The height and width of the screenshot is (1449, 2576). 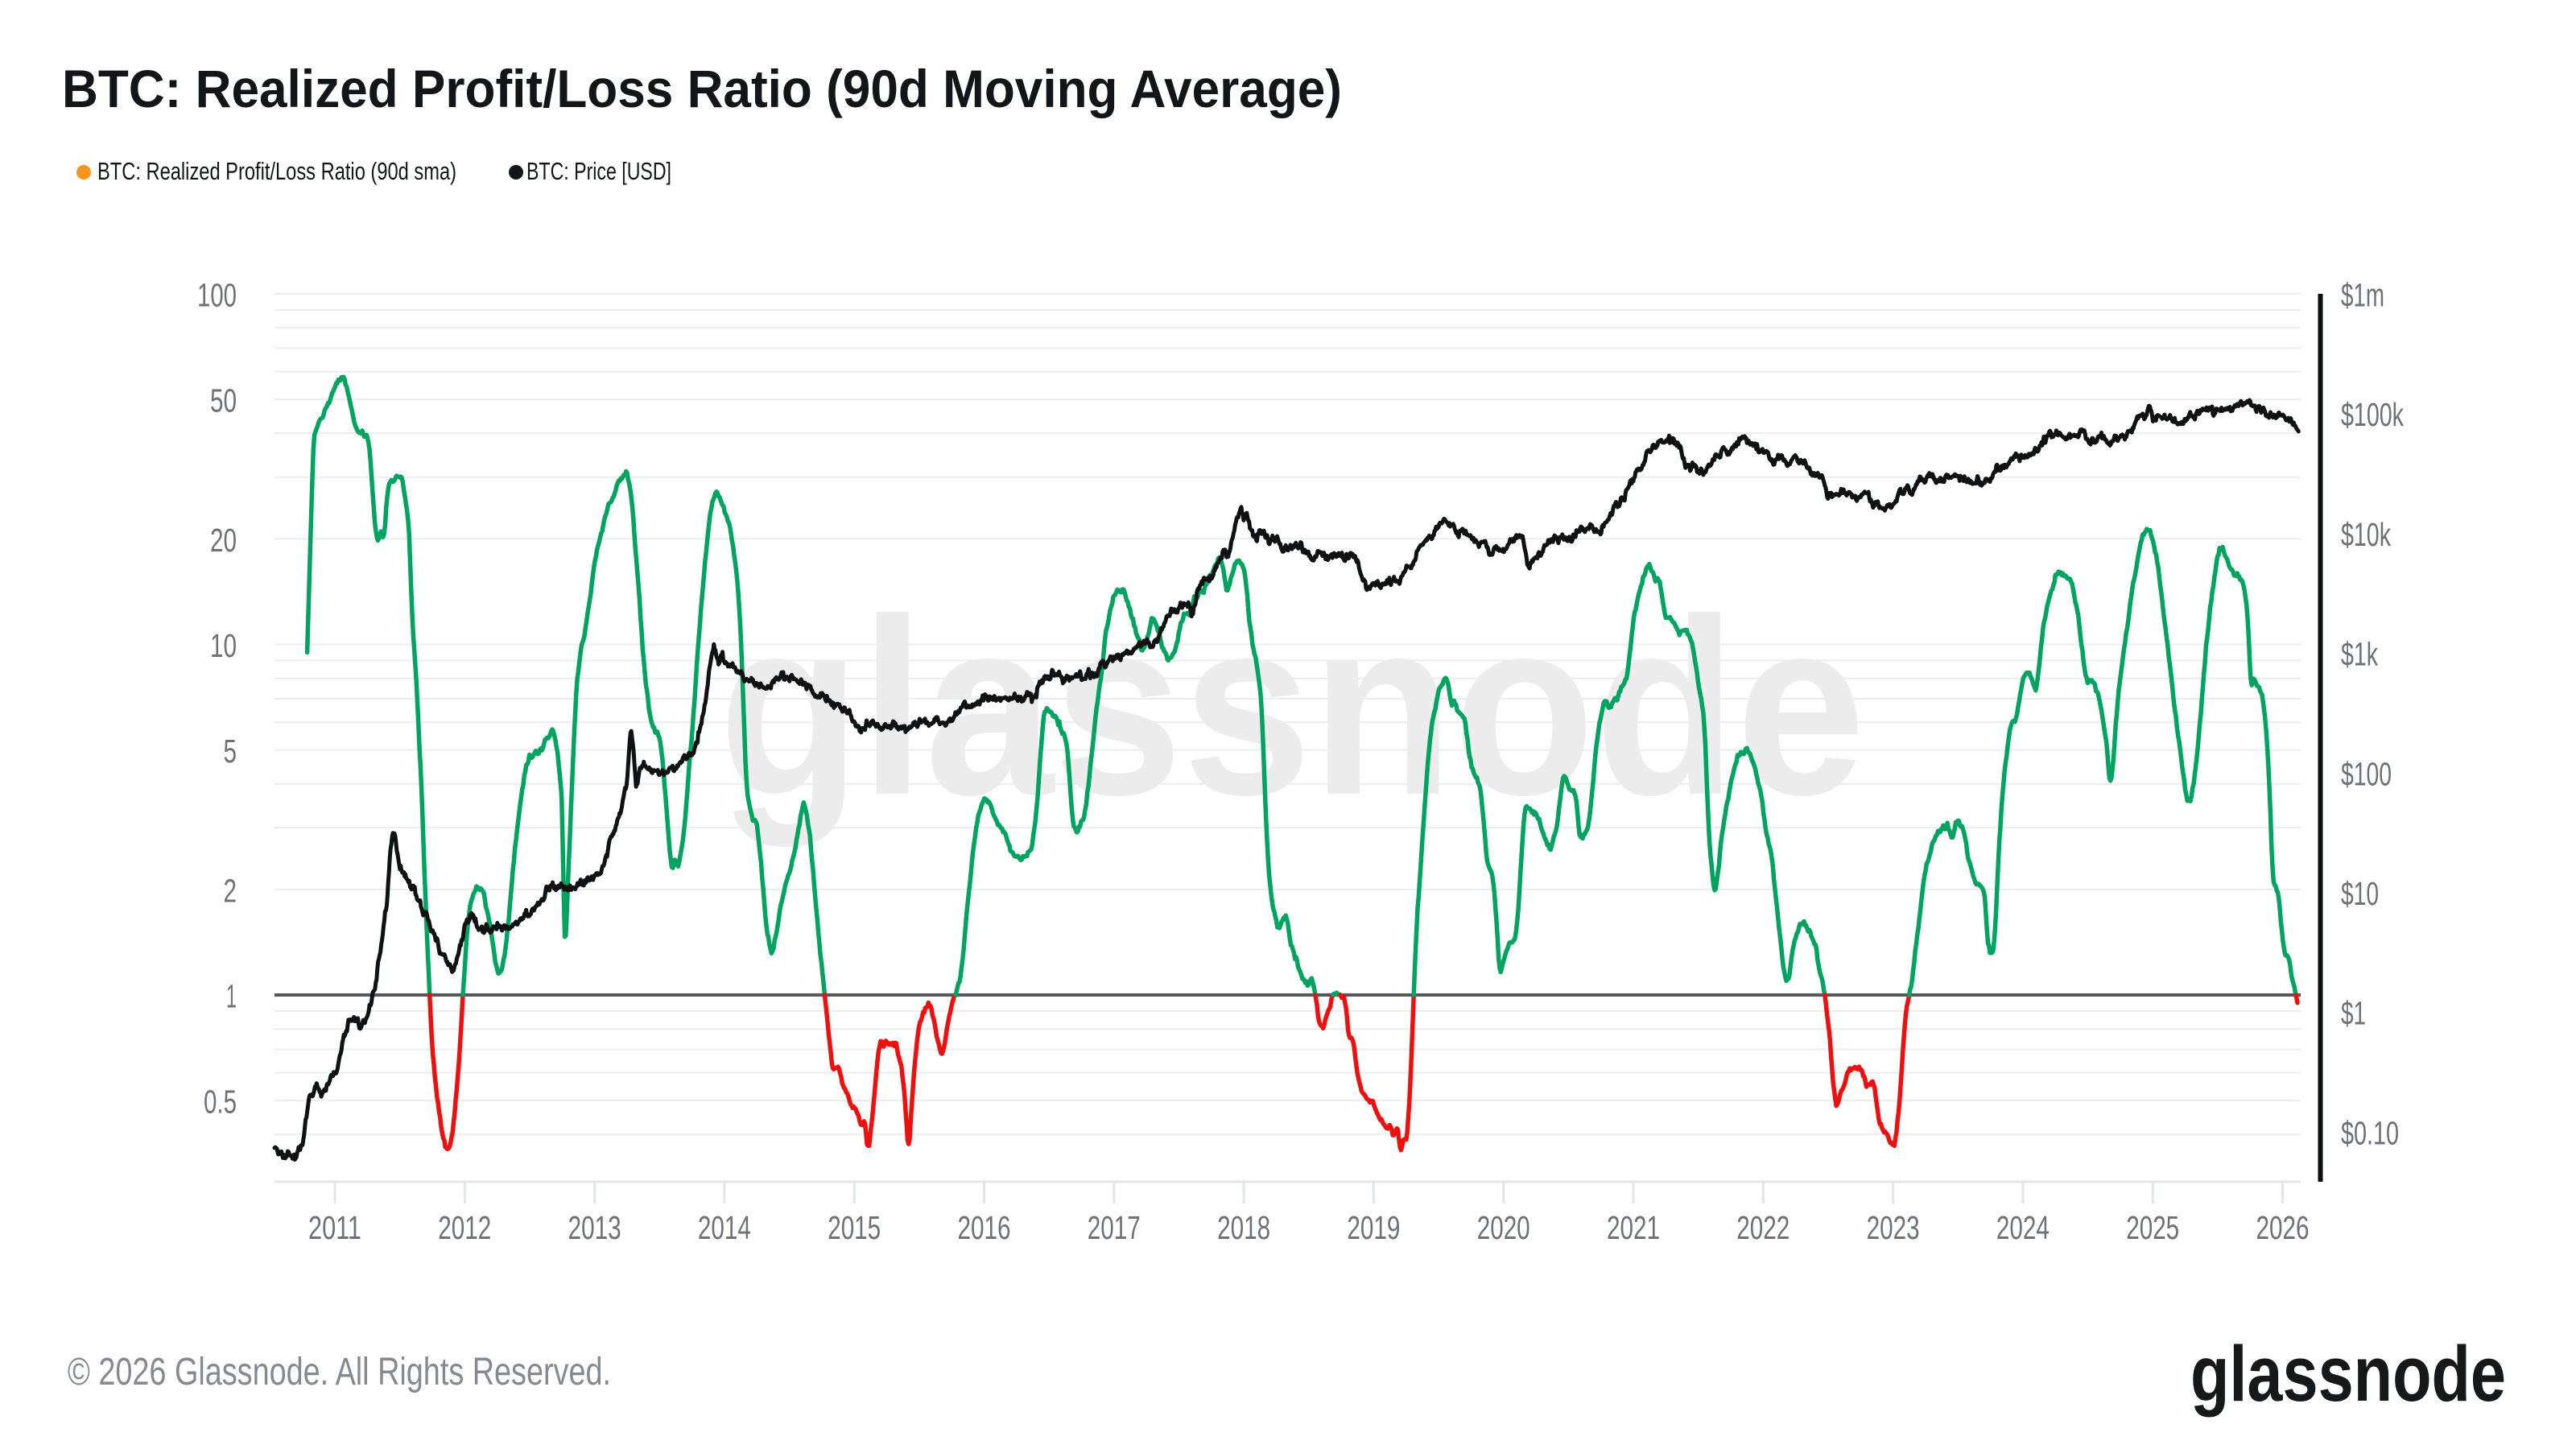 What do you see at coordinates (223, 540) in the screenshot?
I see `svg-text: 20` at bounding box center [223, 540].